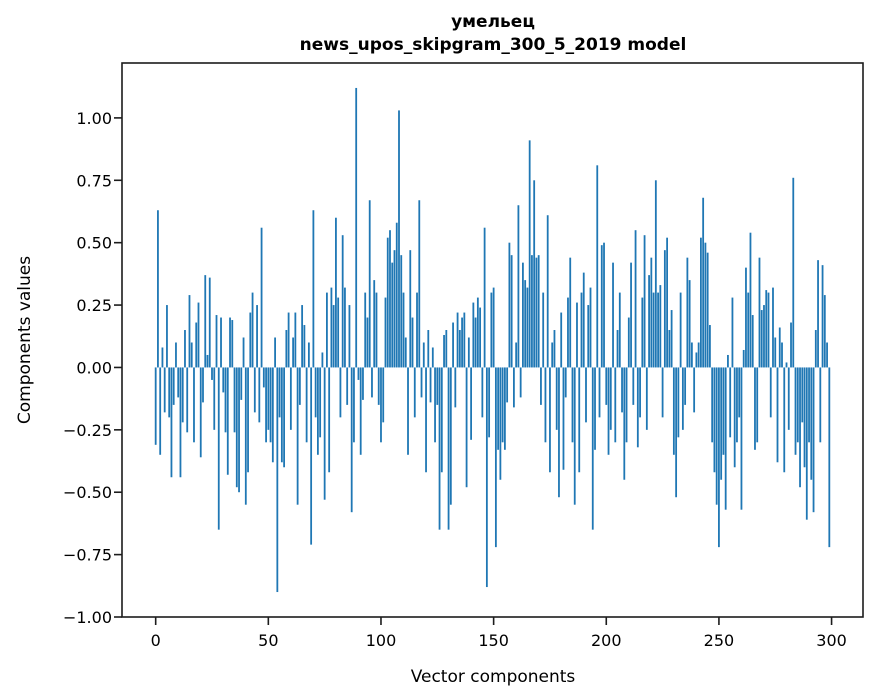 The height and width of the screenshot is (700, 880). I want to click on y-tick-label: −0.75, so click(87, 555).